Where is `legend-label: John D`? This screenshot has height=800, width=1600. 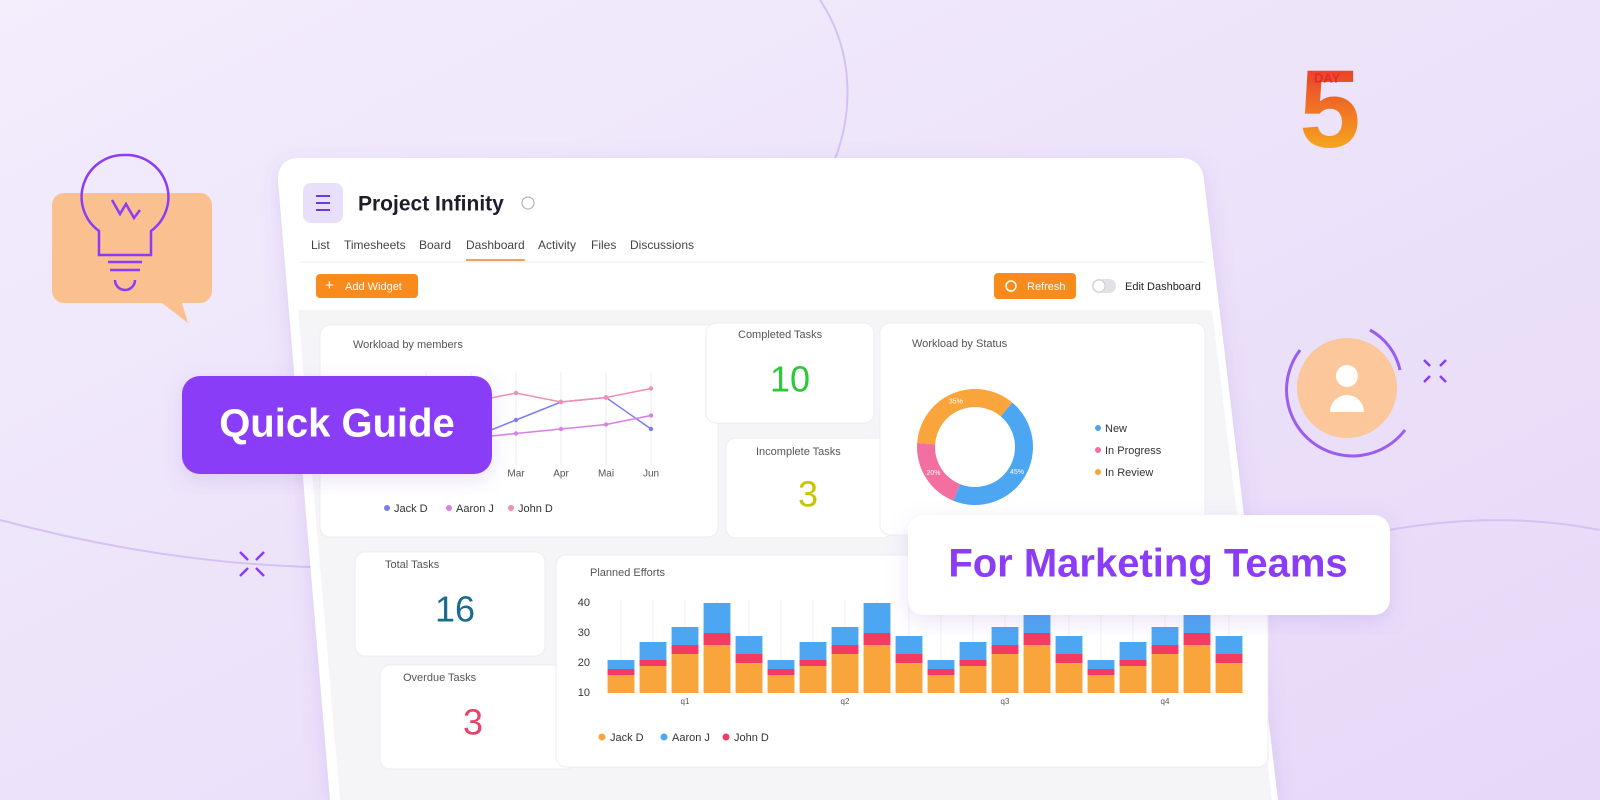 legend-label: John D is located at coordinates (751, 738).